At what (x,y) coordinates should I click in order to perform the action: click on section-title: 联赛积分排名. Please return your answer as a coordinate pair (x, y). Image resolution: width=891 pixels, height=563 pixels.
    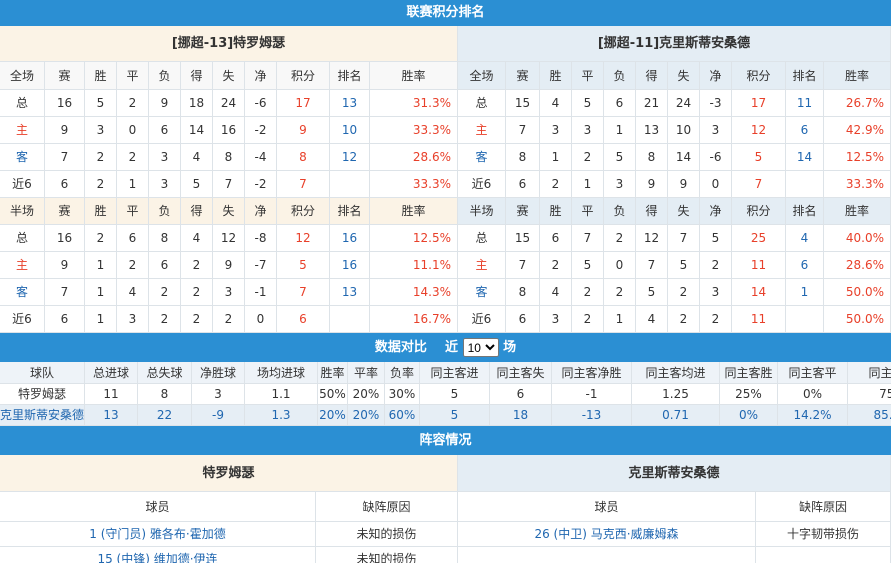
    Looking at the image, I should click on (445, 13).